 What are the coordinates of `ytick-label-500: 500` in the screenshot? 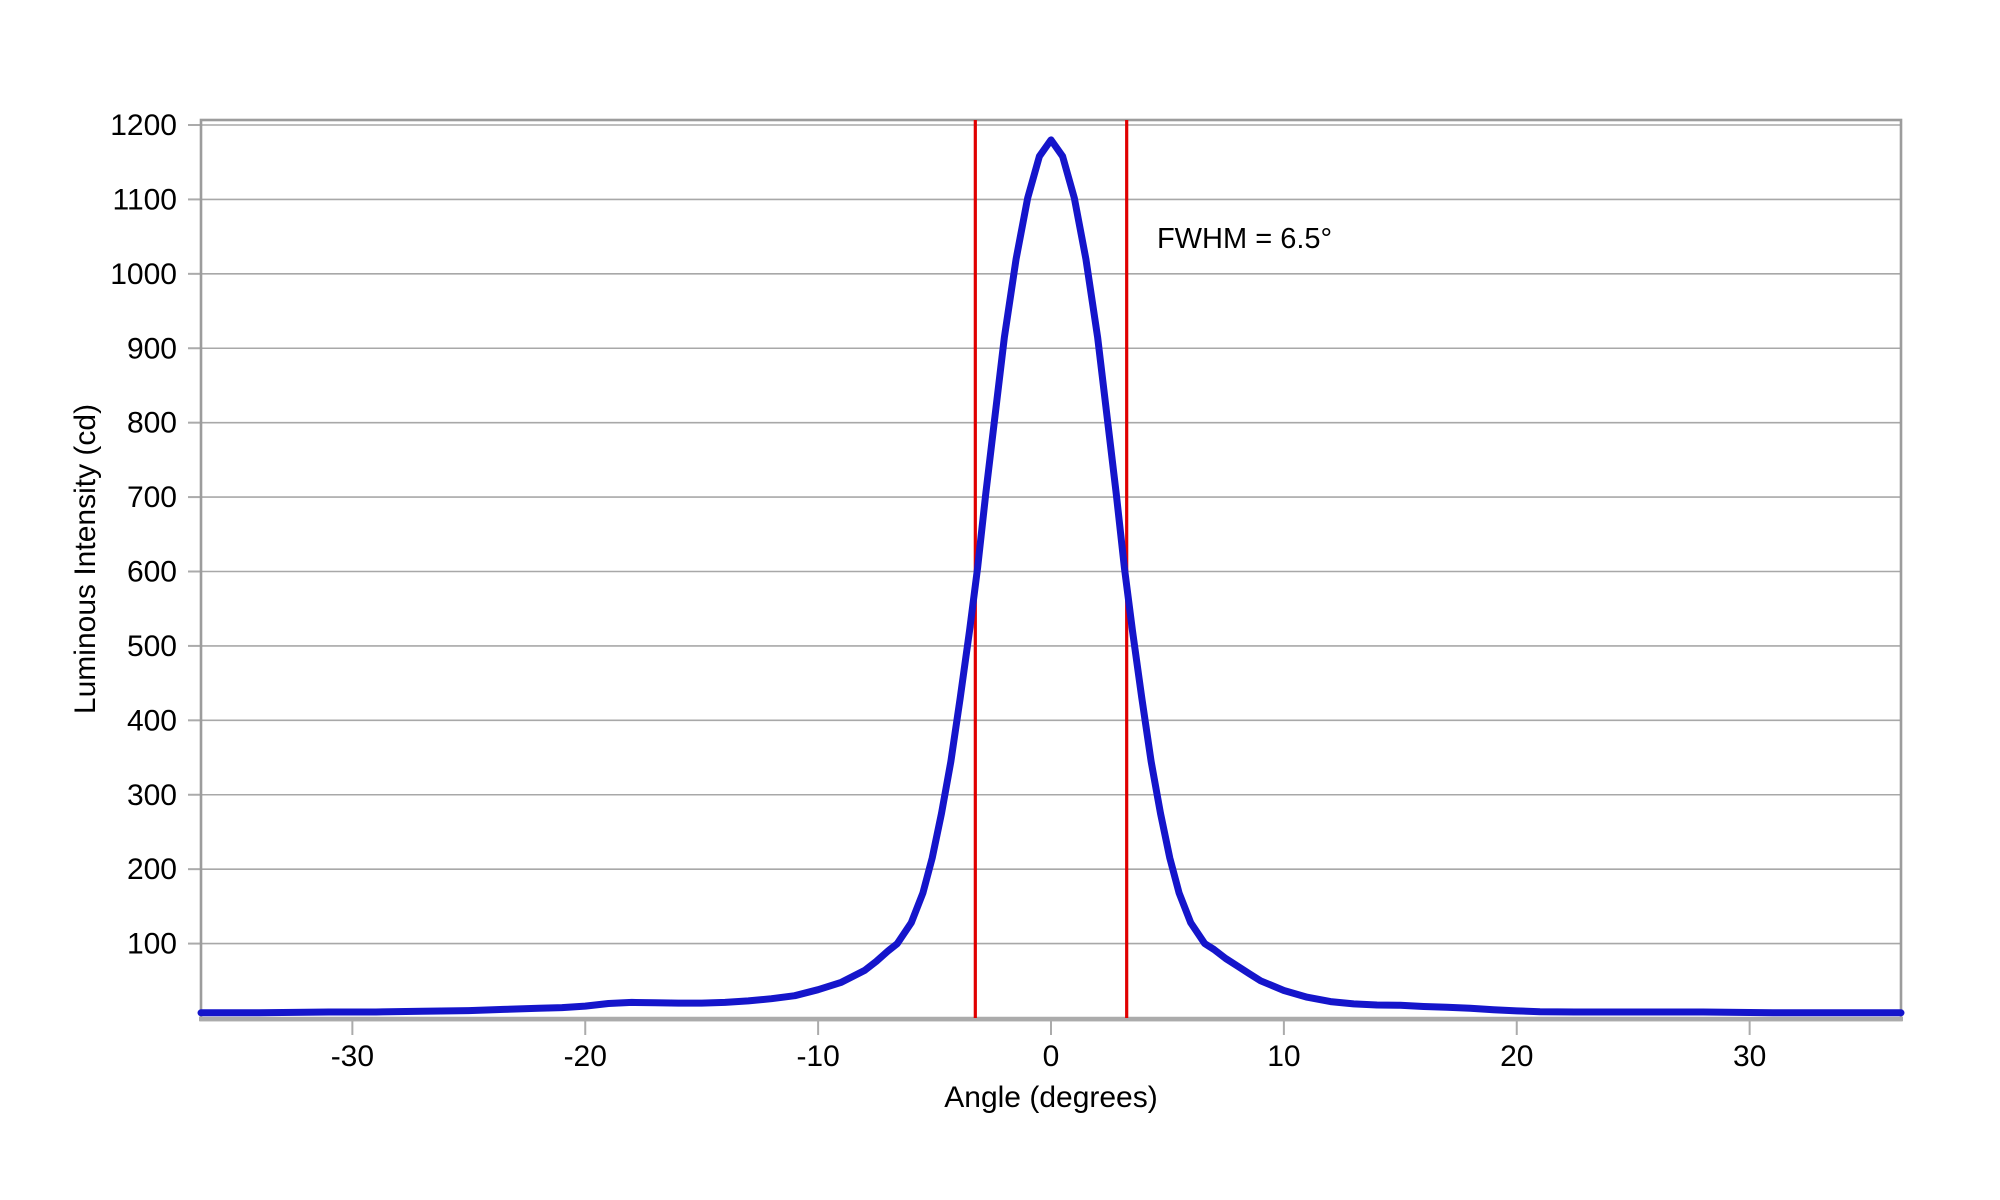 It's located at (152, 646).